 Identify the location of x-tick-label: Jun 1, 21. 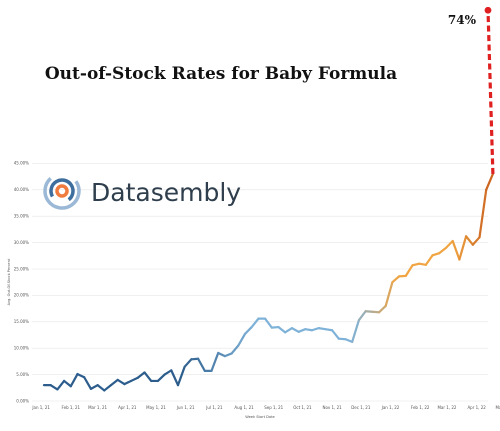
(185, 407).